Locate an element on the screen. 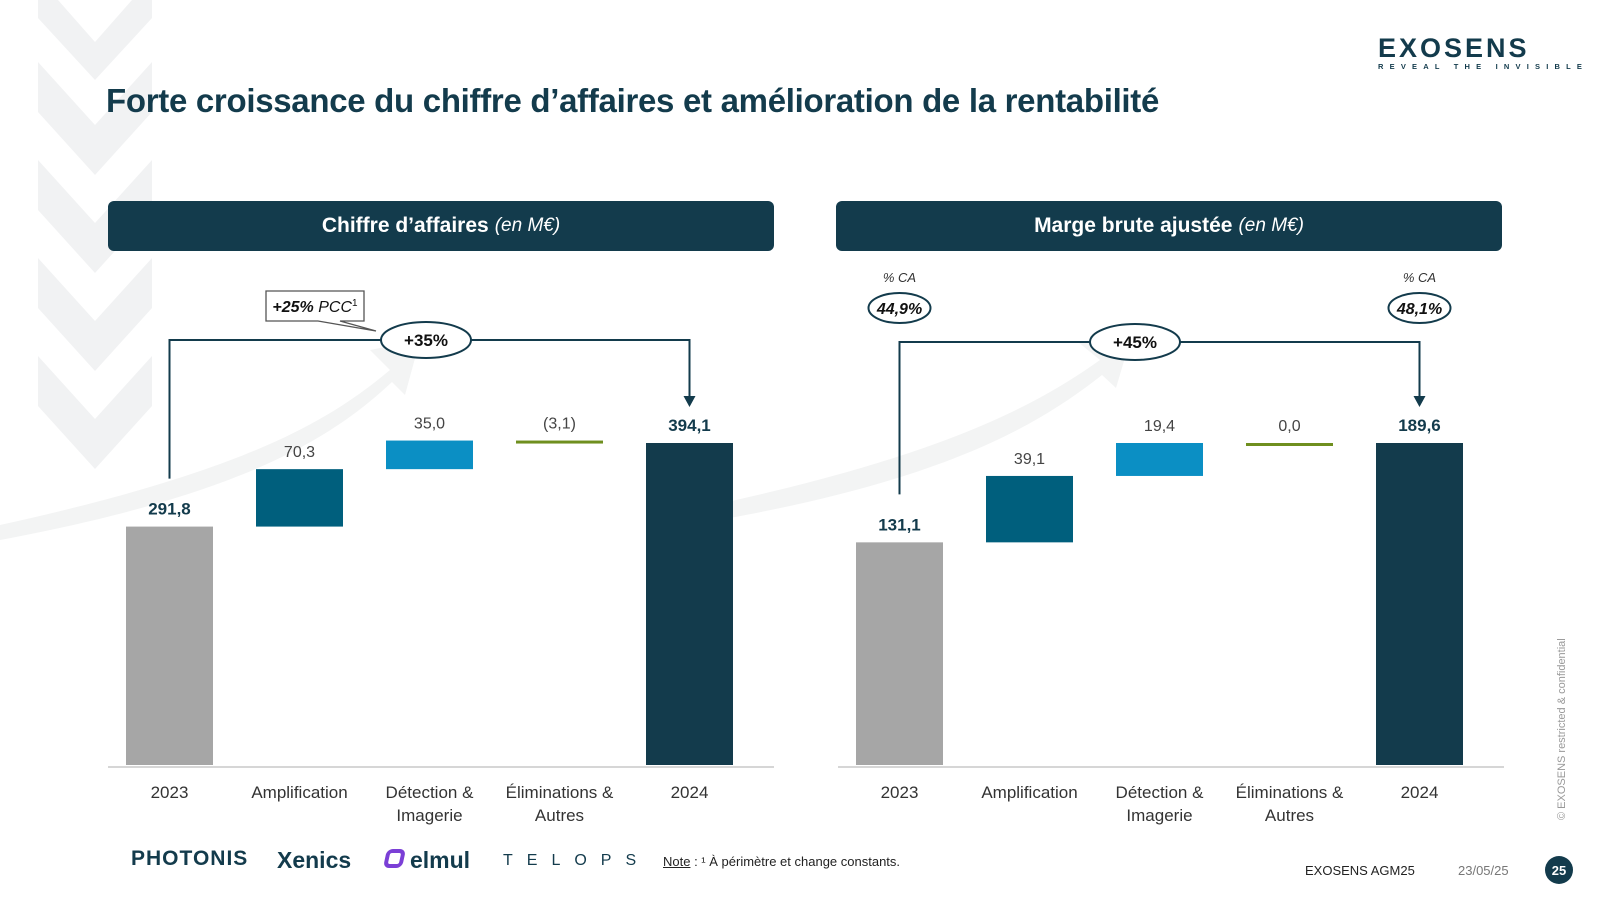 Image resolution: width=1600 pixels, height=900 pixels. margin-2024-label: 48,1% is located at coordinates (1419, 309).